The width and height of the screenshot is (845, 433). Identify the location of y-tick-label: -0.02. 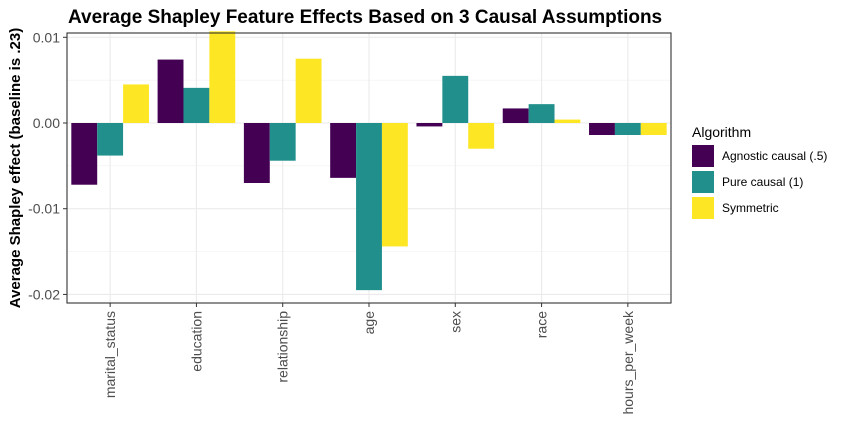
(44, 294).